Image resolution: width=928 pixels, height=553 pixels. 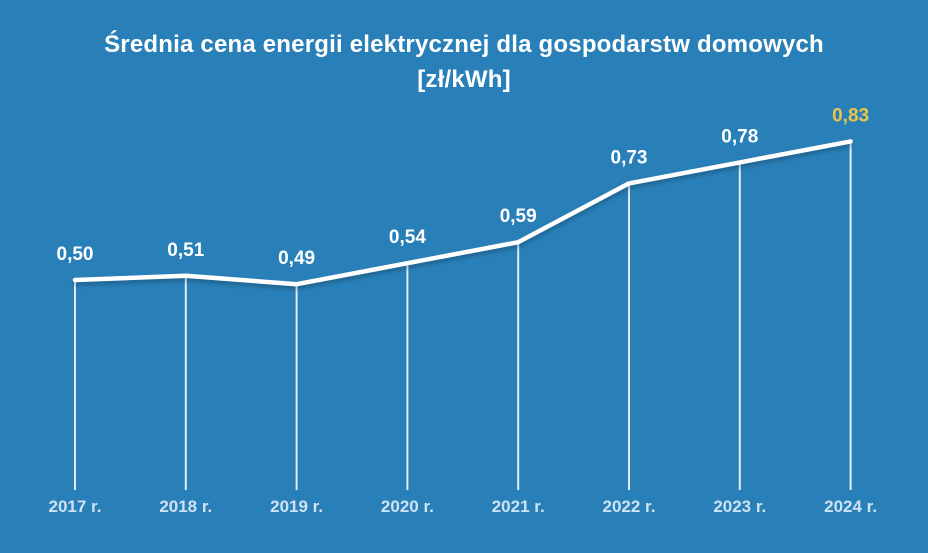 What do you see at coordinates (407, 237) in the screenshot?
I see `data-point-label: 0,54` at bounding box center [407, 237].